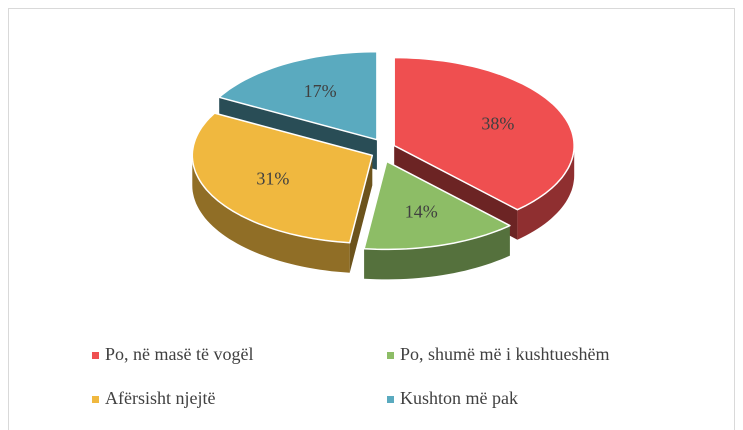  I want to click on data-label: 17%, so click(320, 91).